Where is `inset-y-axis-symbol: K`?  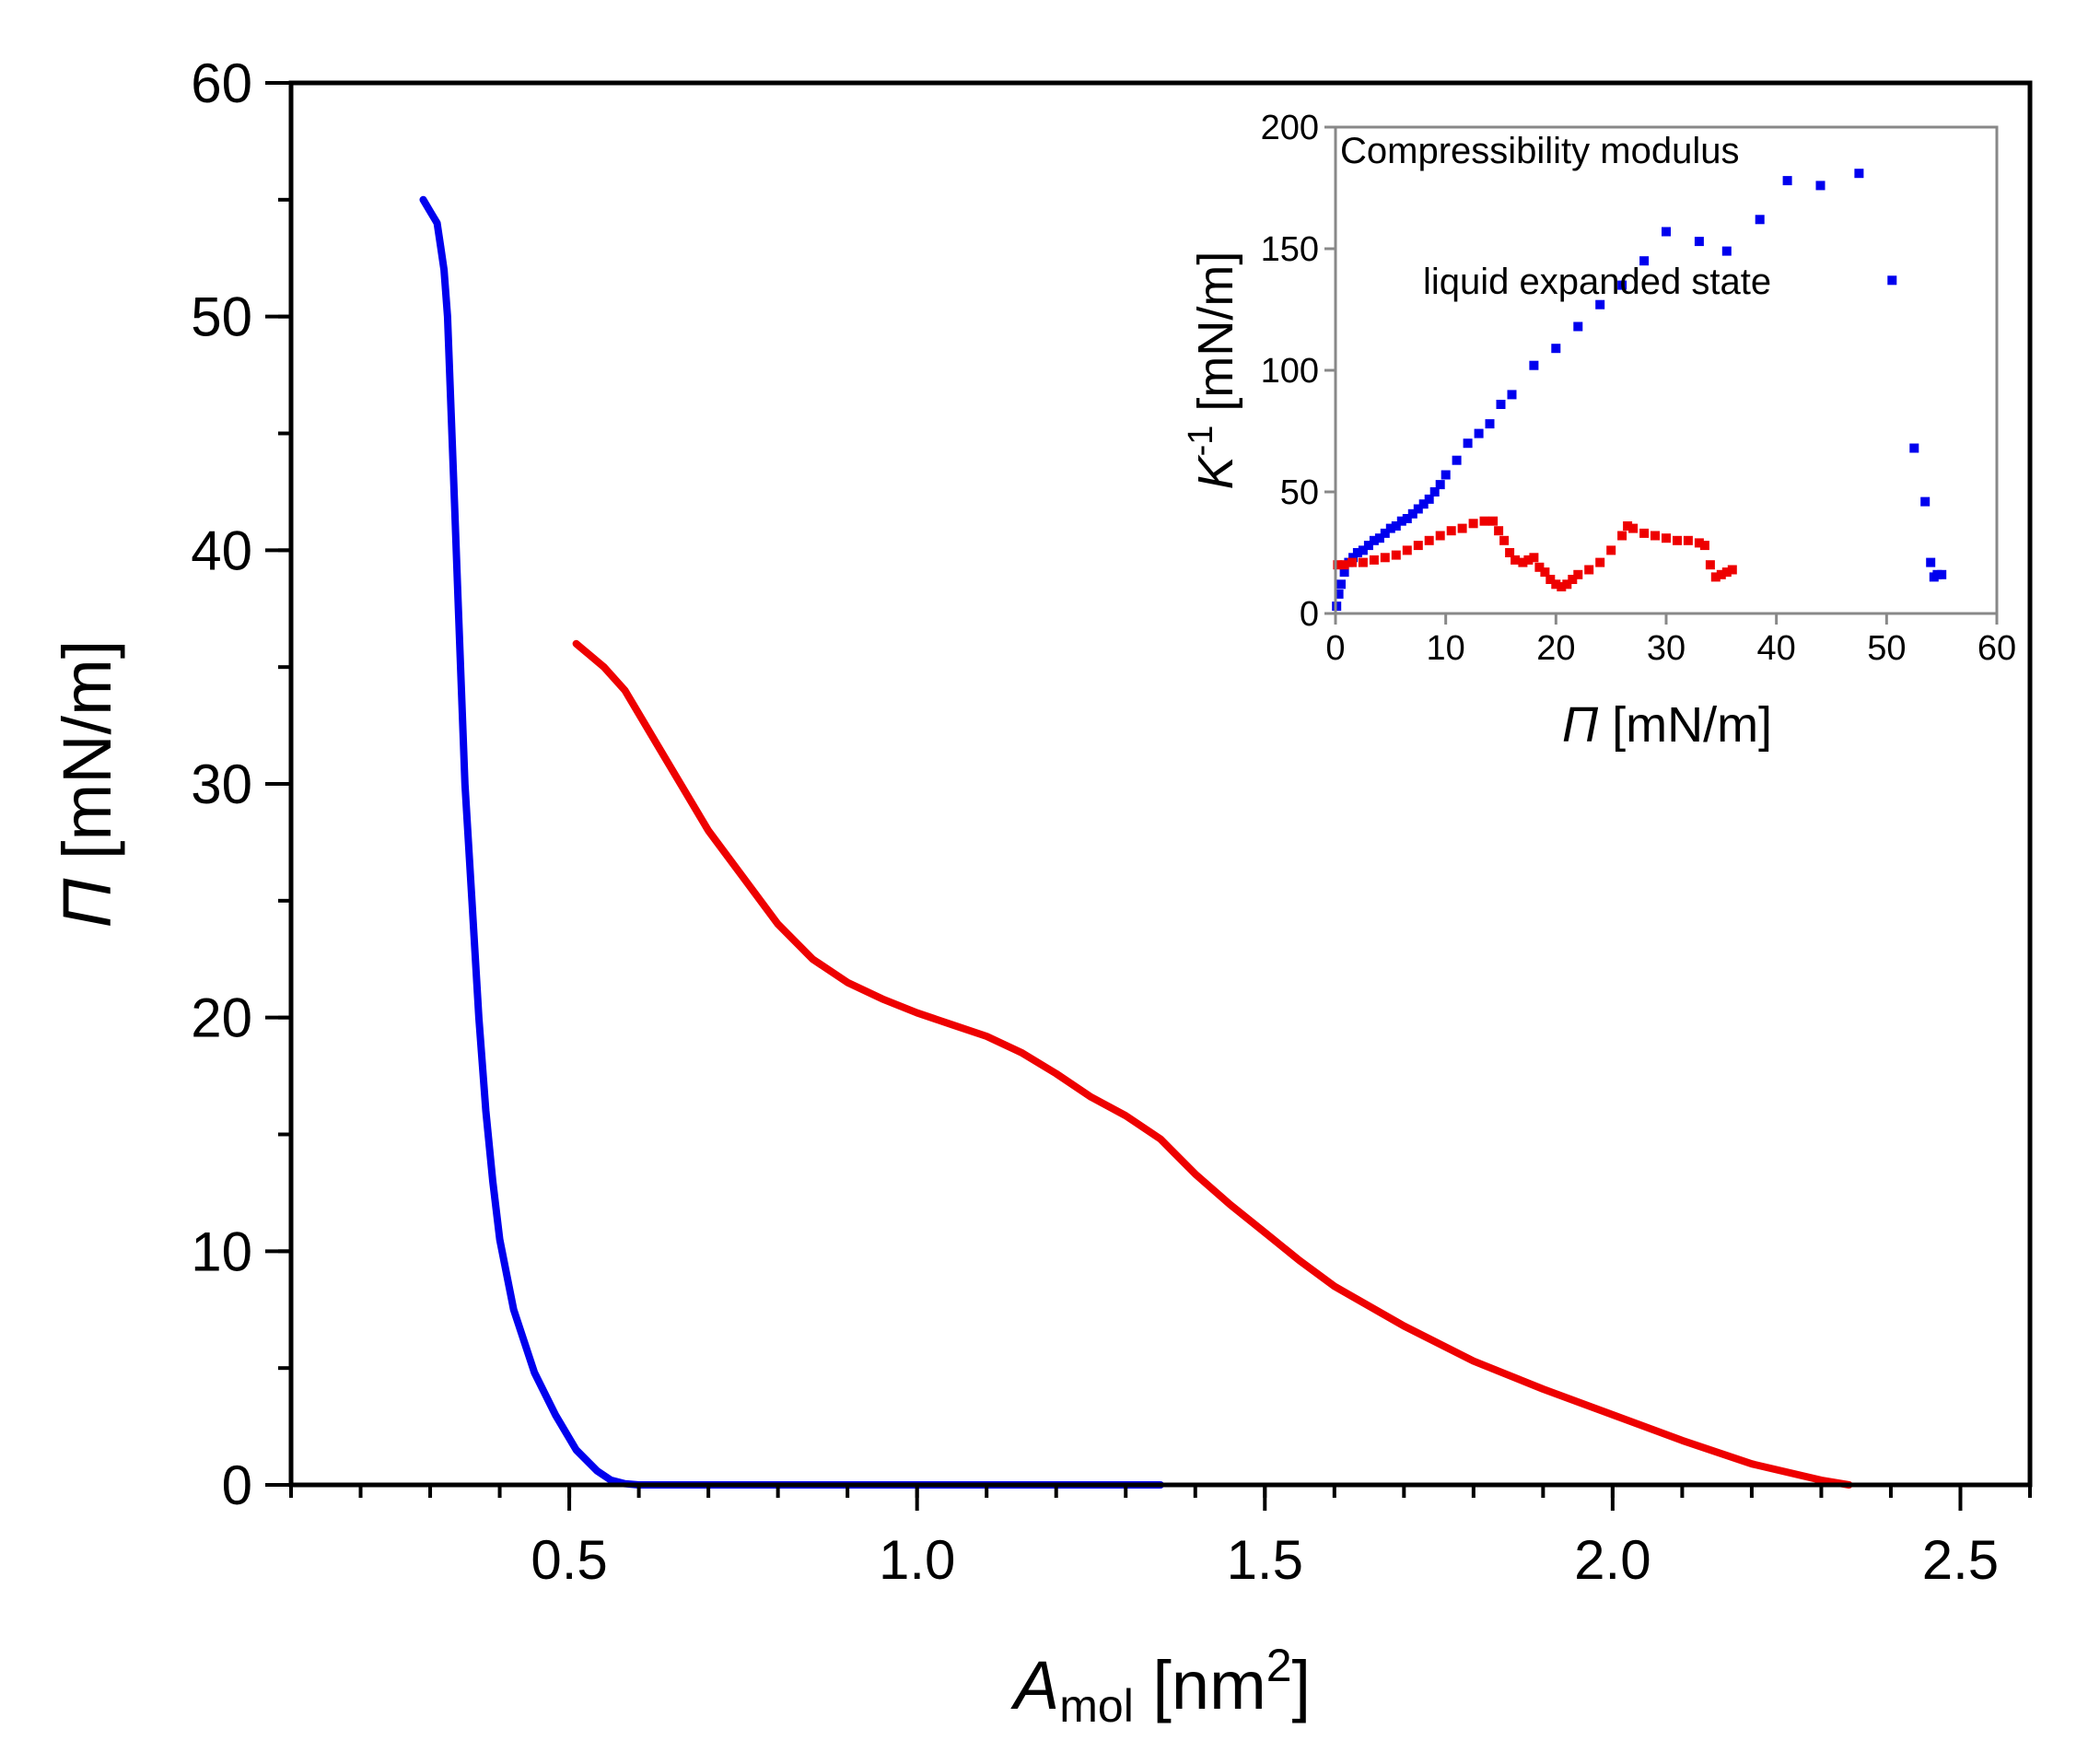 inset-y-axis-symbol: K is located at coordinates (1215, 472).